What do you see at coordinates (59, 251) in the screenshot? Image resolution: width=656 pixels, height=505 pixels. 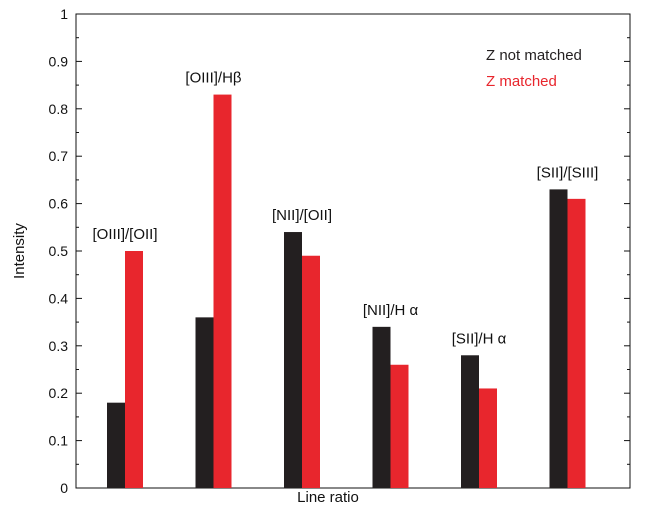 I see `y-tick-label: 0.5` at bounding box center [59, 251].